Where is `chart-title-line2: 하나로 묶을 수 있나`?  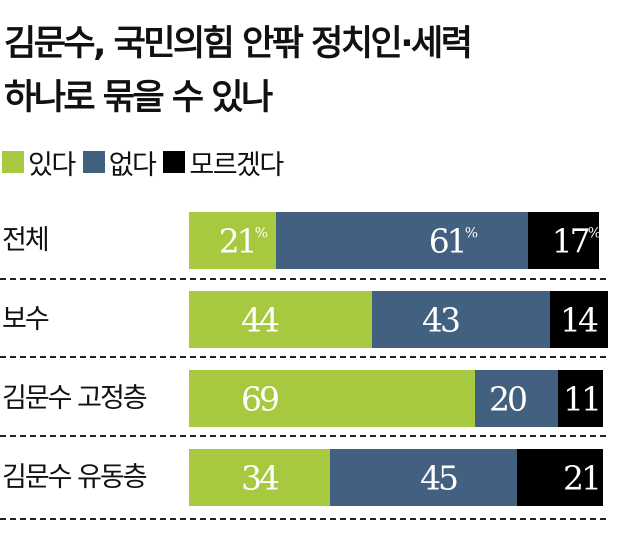 chart-title-line2: 하나로 묶을 수 있나 is located at coordinates (138, 98).